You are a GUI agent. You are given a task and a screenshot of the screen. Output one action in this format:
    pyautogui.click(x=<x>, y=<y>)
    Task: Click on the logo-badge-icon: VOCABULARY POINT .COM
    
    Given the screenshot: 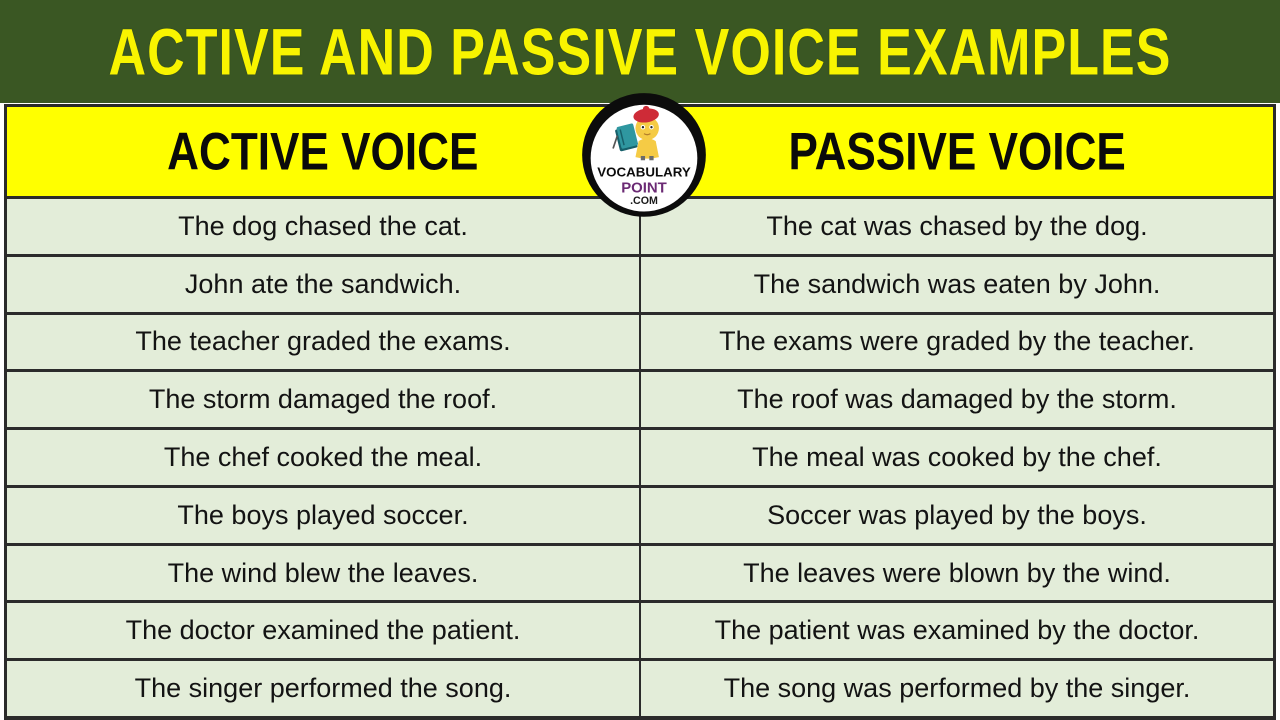 What is the action you would take?
    pyautogui.click(x=644, y=155)
    